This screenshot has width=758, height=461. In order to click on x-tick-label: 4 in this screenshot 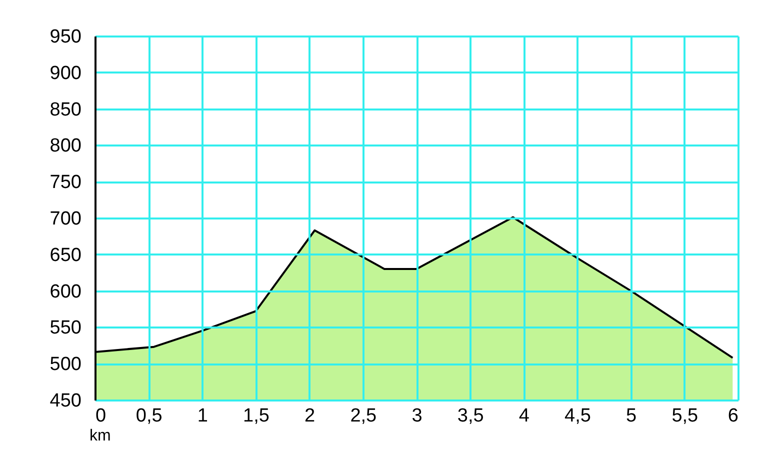, I will do `click(524, 416)`.